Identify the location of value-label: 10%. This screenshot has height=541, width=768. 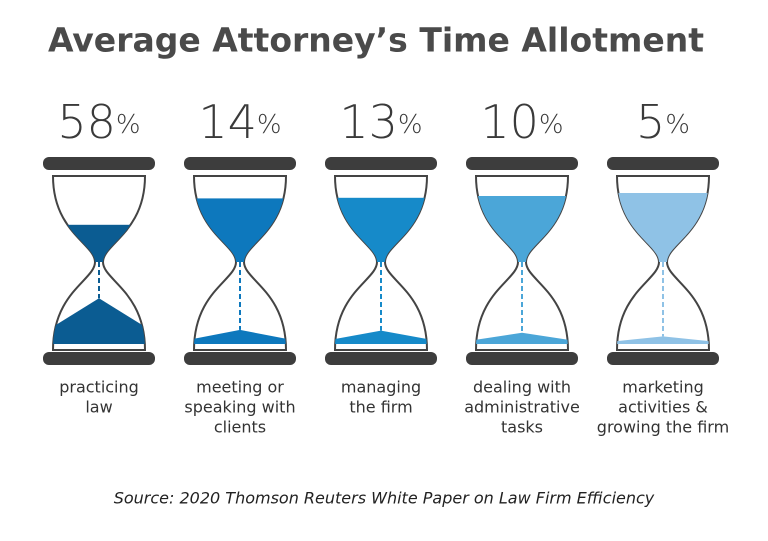
(521, 122).